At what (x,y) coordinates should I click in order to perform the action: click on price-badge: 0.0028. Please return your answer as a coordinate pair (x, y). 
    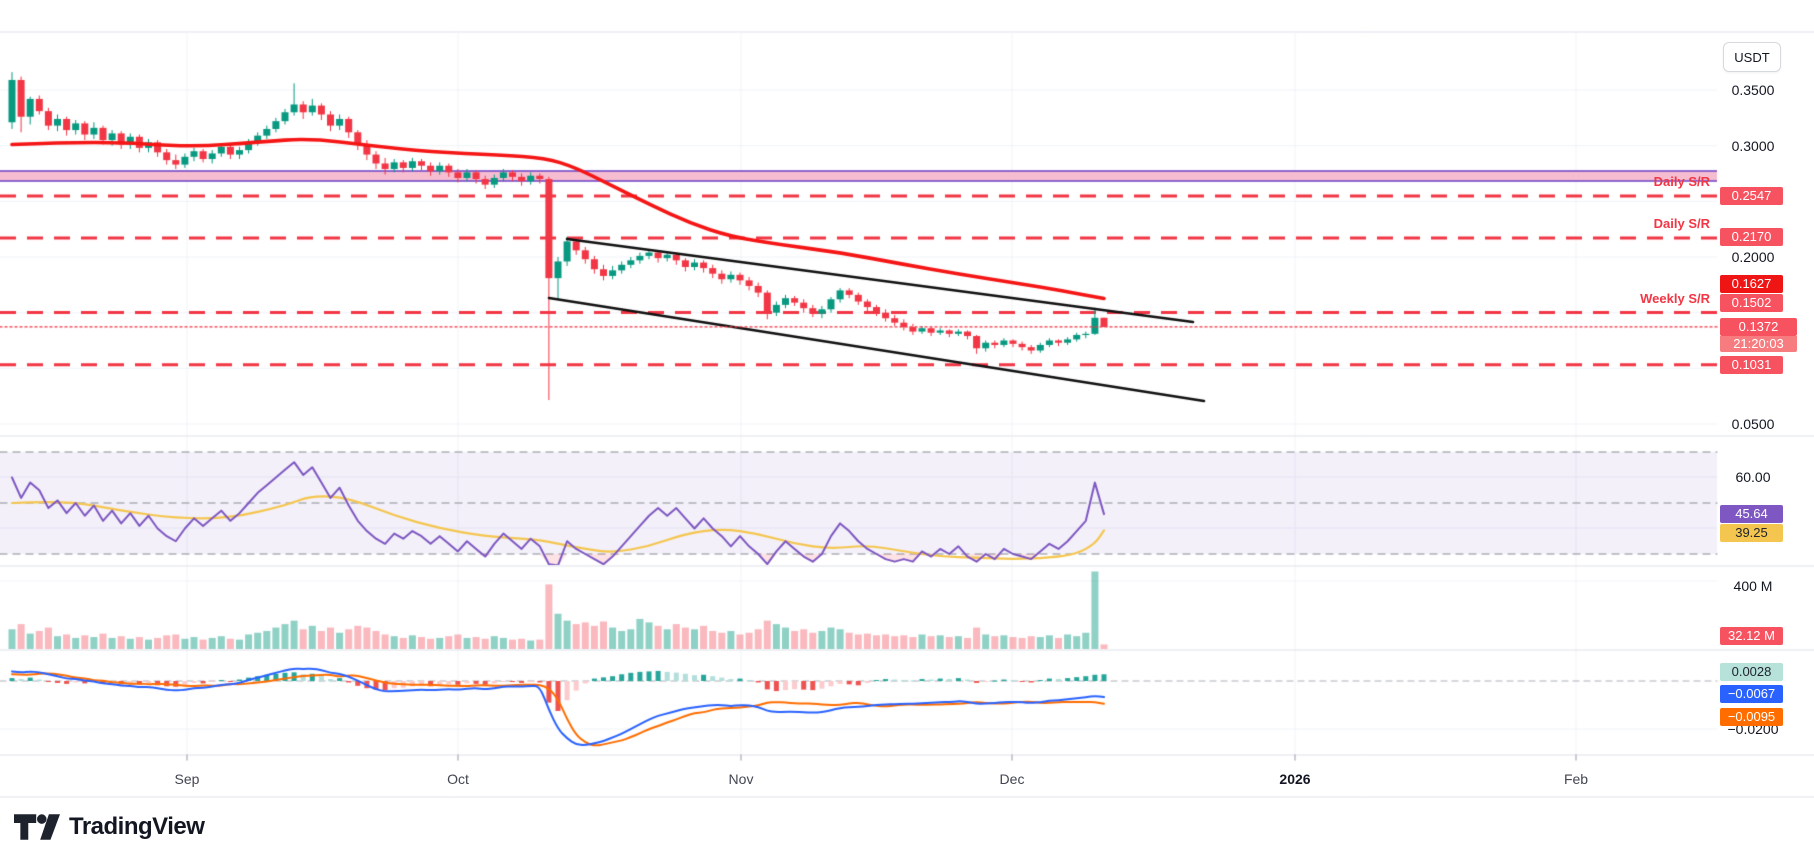
    Looking at the image, I should click on (1751, 672).